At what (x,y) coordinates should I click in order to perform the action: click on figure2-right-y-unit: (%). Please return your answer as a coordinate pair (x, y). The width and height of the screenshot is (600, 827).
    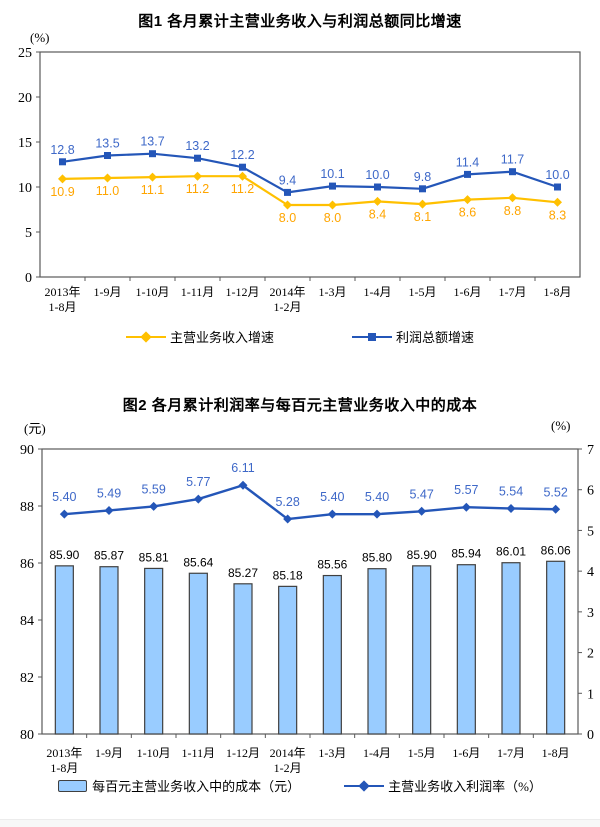
    Looking at the image, I should click on (561, 425).